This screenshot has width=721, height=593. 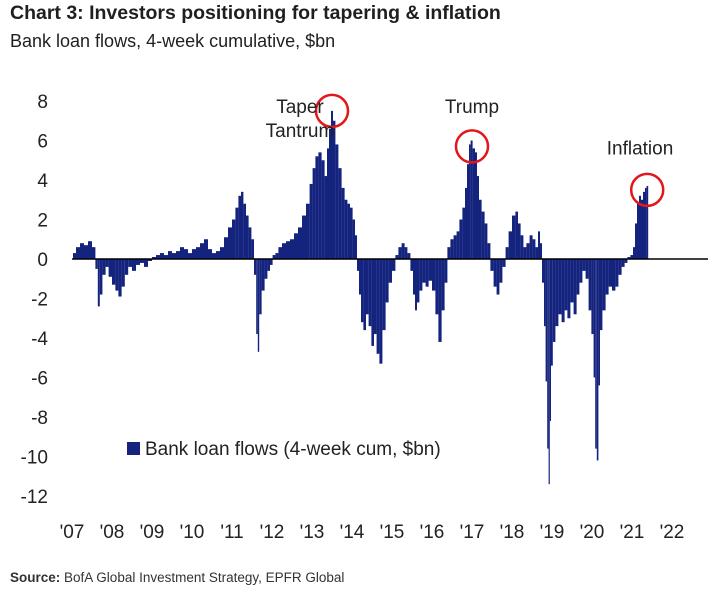 What do you see at coordinates (392, 532) in the screenshot?
I see `x-tick-label: '15` at bounding box center [392, 532].